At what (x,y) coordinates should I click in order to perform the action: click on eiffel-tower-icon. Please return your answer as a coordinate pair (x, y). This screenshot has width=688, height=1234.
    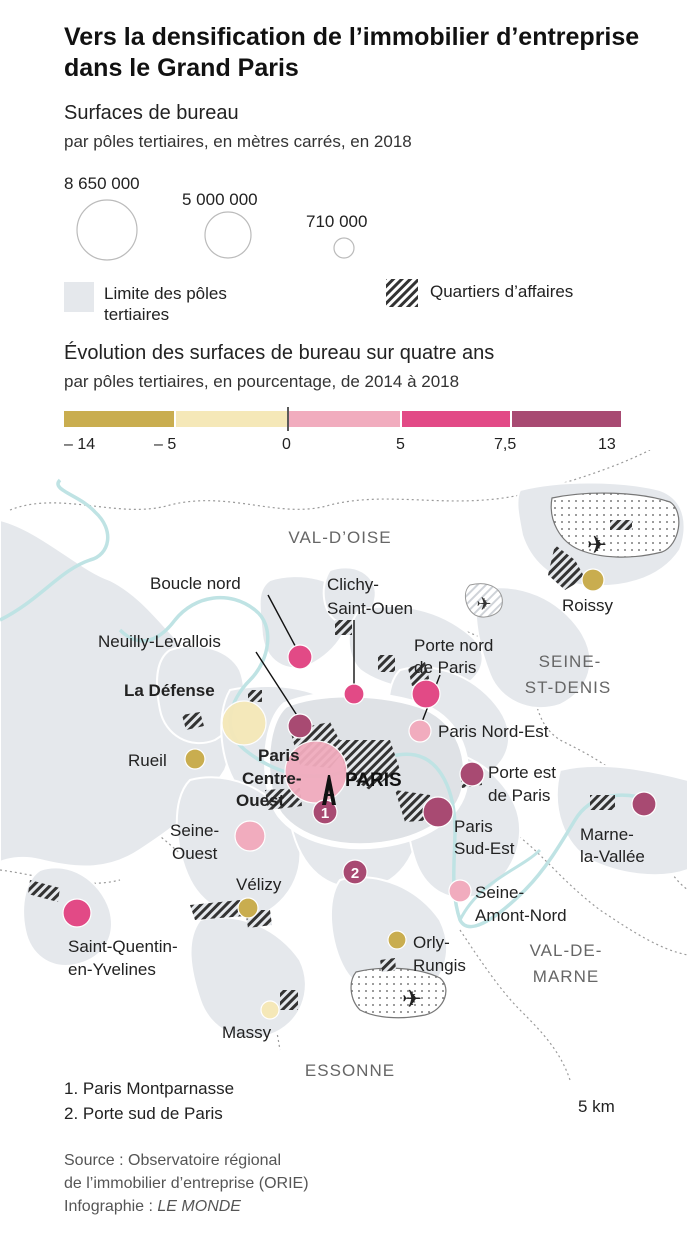
    Looking at the image, I should click on (329, 790).